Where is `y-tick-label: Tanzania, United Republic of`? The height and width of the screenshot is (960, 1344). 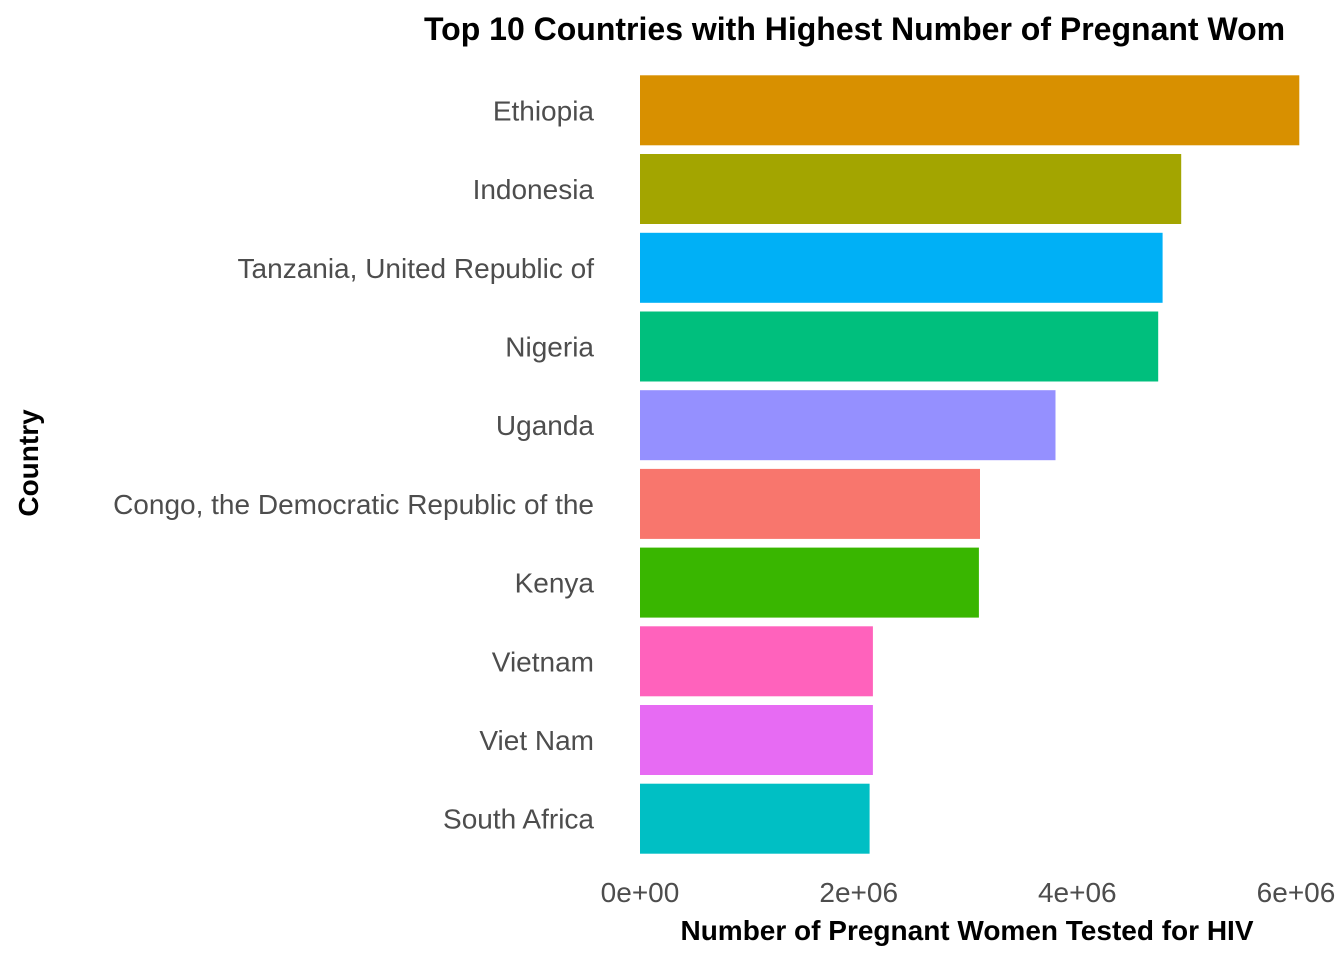 y-tick-label: Tanzania, United Republic of is located at coordinates (416, 268).